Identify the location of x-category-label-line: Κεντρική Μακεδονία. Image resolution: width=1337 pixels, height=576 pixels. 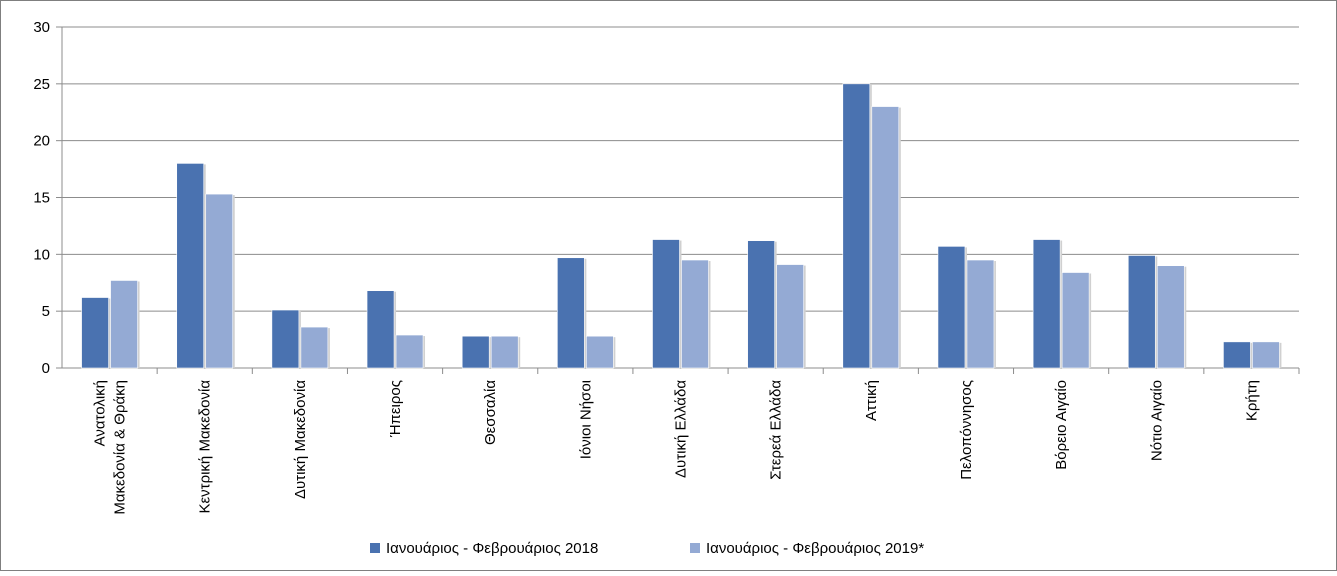
(205, 447).